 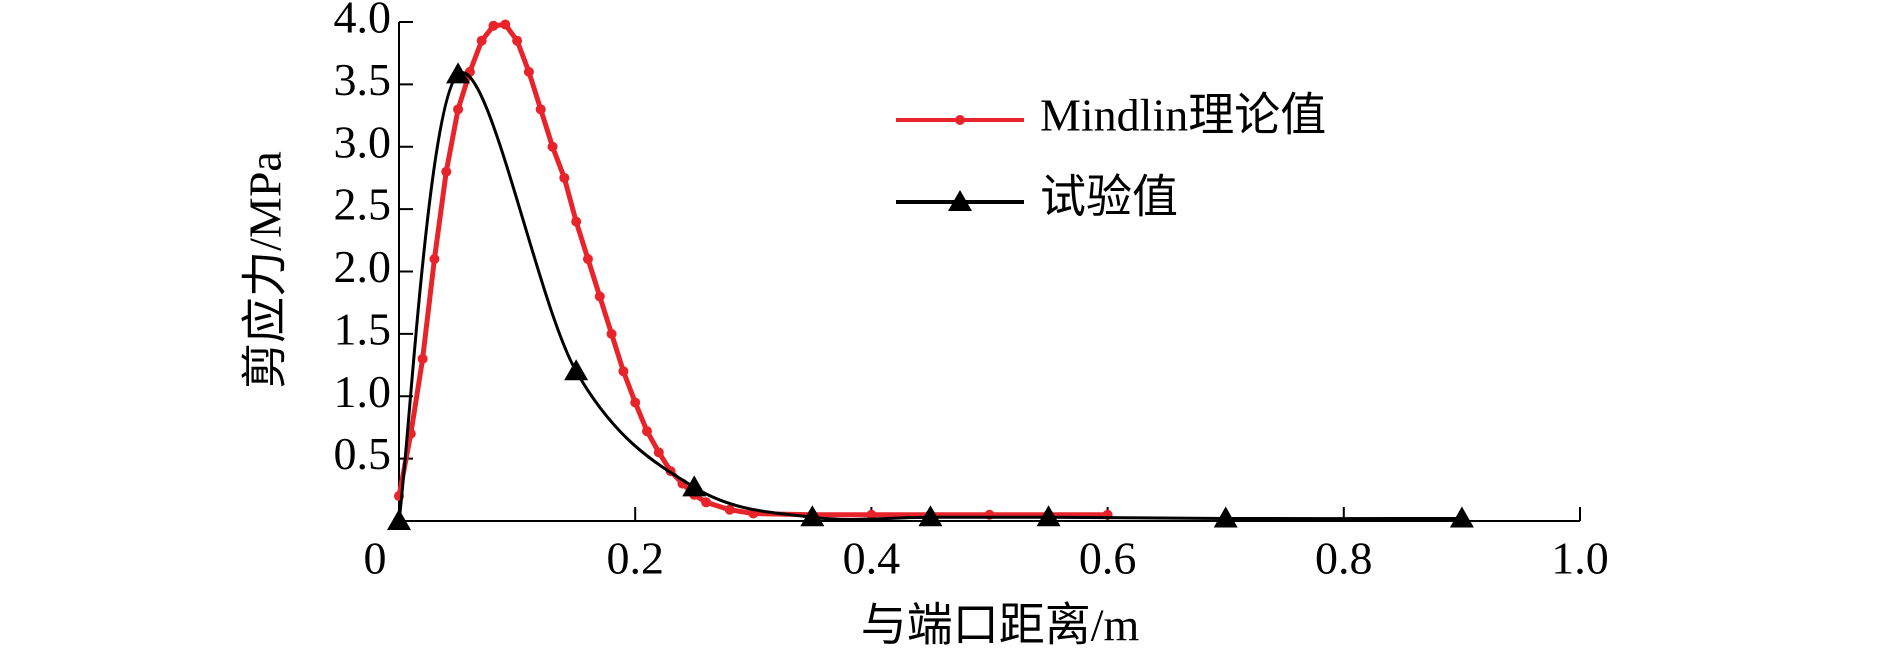 What do you see at coordinates (363, 204) in the screenshot?
I see `y-tick-label: 2.5` at bounding box center [363, 204].